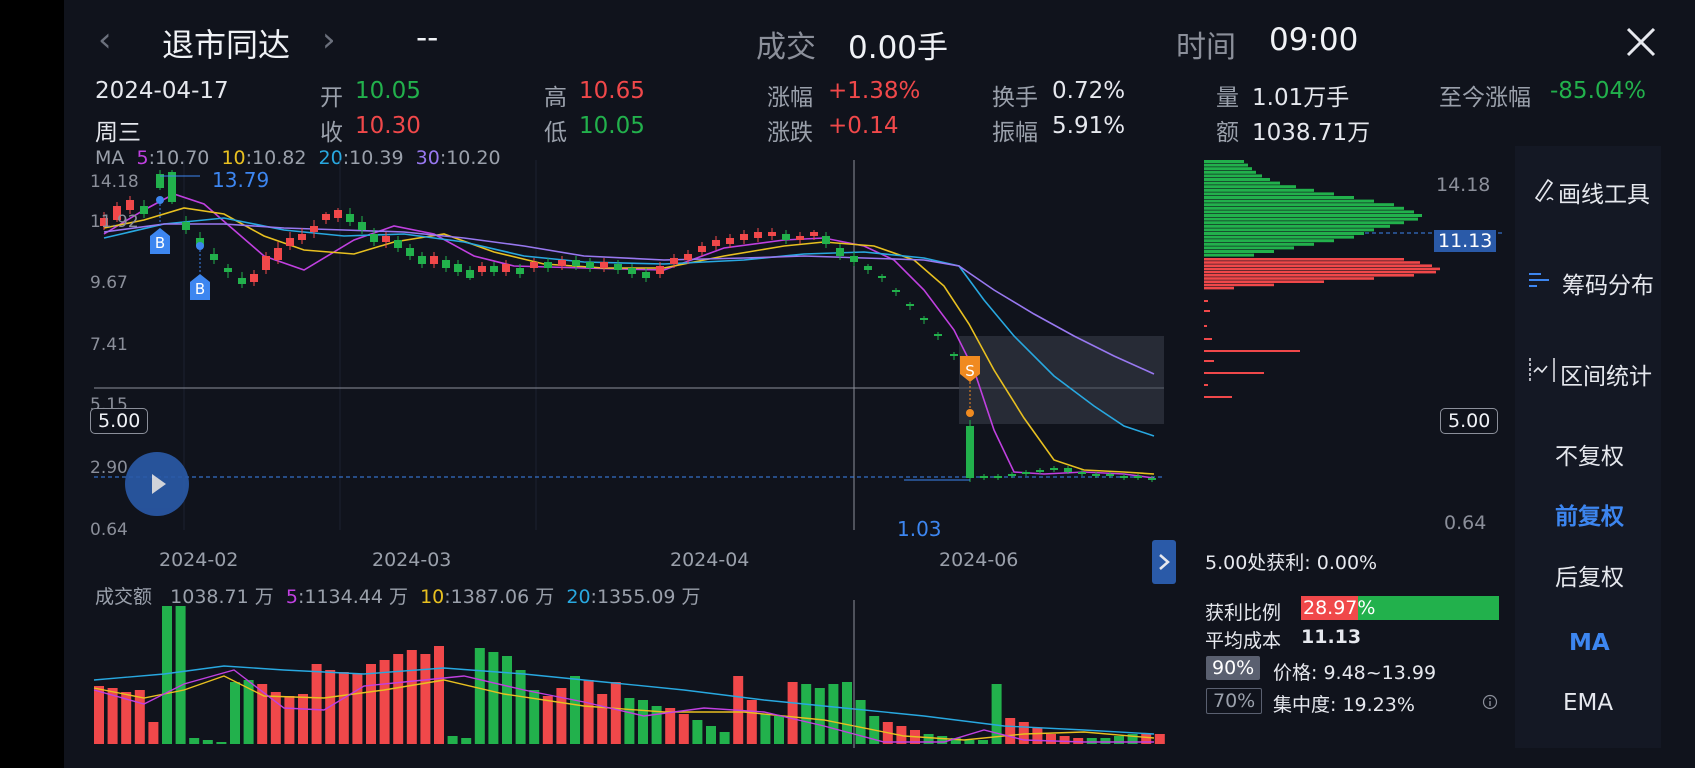 This screenshot has width=1695, height=768. What do you see at coordinates (1608, 286) in the screenshot?
I see `chip-distribution-button: 筹码分布` at bounding box center [1608, 286].